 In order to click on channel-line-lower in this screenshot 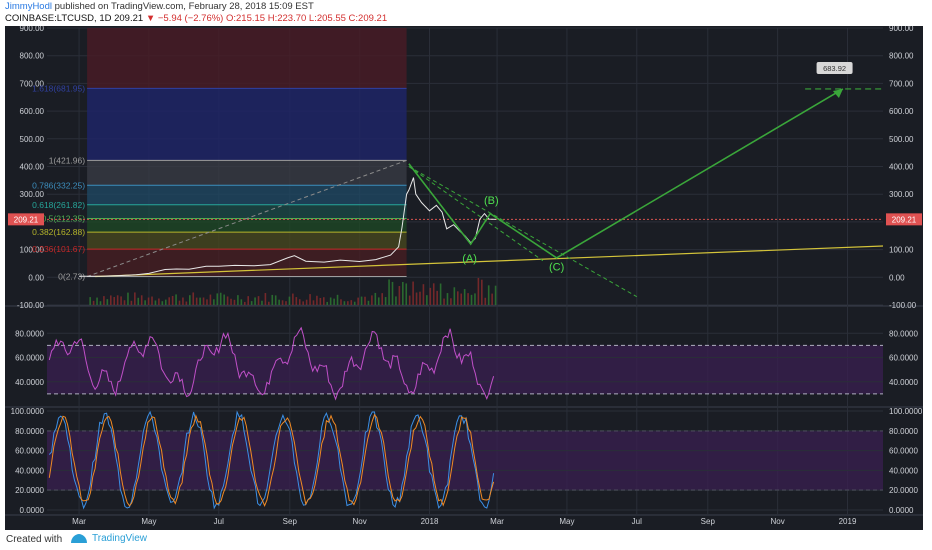, I will do `click(523, 232)`.